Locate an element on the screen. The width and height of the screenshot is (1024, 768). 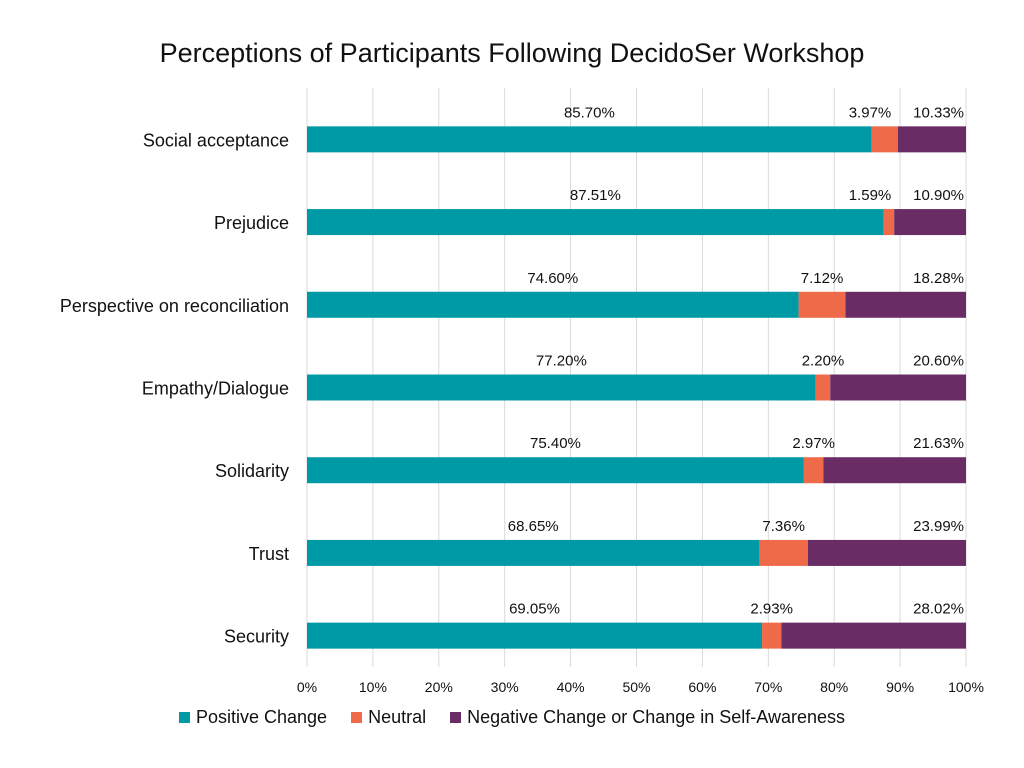
data-label: 69.05% is located at coordinates (534, 609).